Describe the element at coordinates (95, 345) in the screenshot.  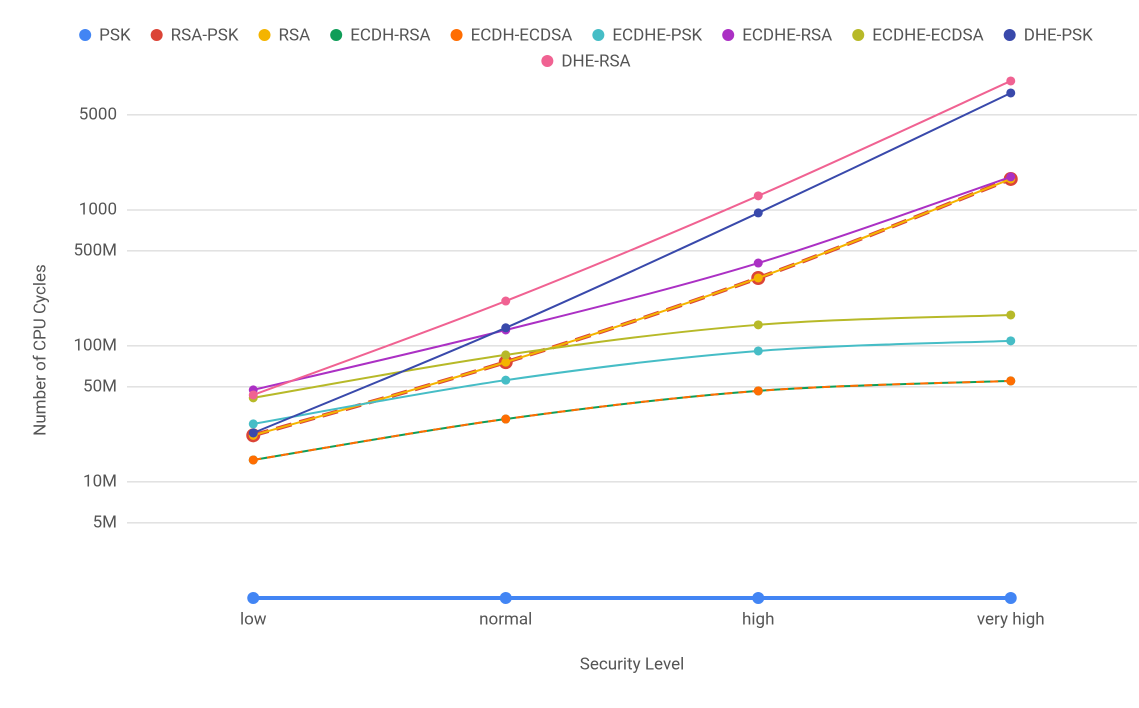
I see `y-tick-label: 100M` at that location.